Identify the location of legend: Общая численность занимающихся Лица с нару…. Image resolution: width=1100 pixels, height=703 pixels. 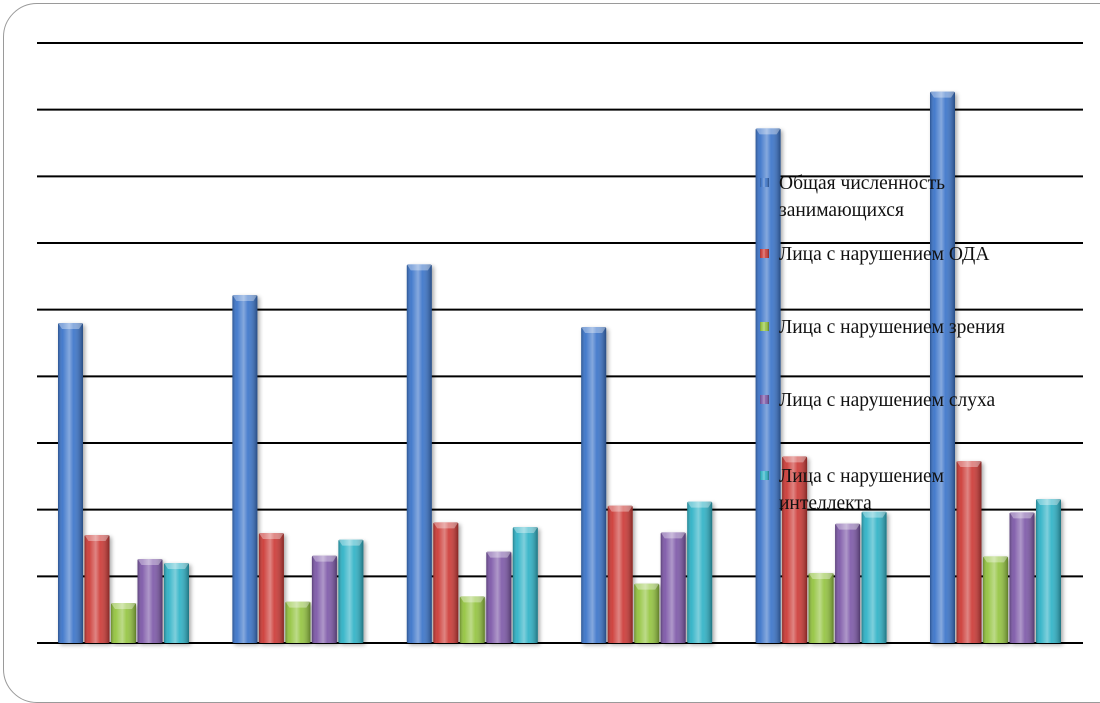
(882, 343).